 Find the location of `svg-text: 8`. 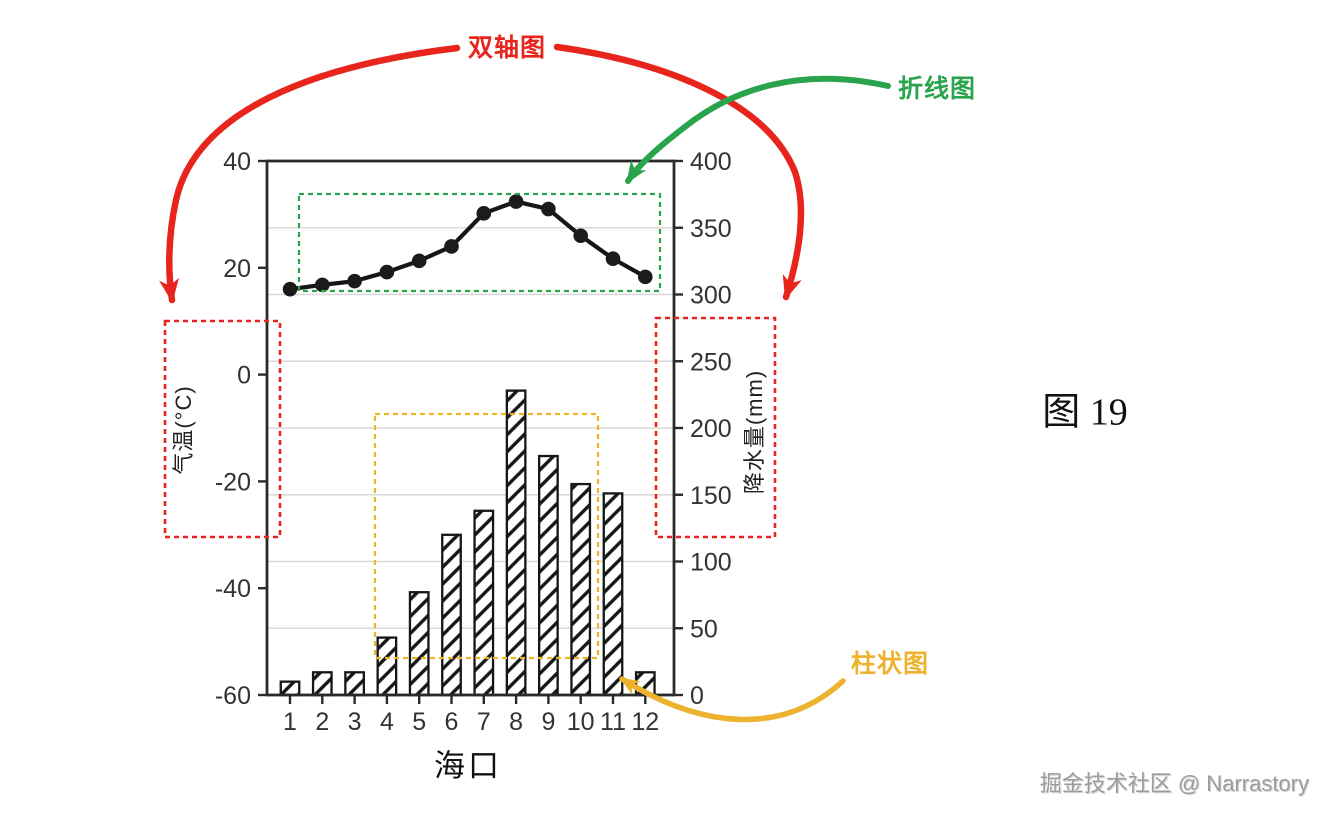

svg-text: 8 is located at coordinates (516, 722).